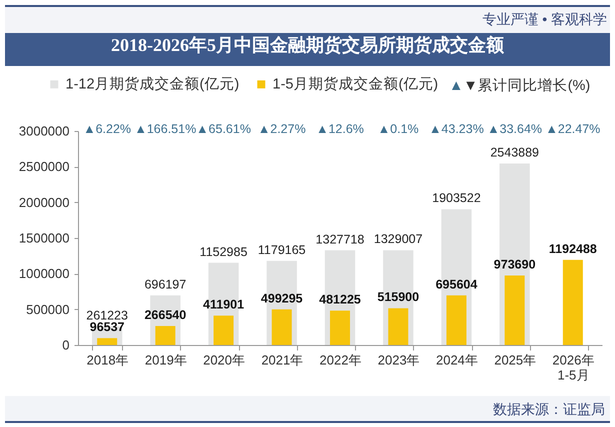 Image resolution: width=615 pixels, height=427 pixels. Describe the element at coordinates (224, 360) in the screenshot. I see `x-tick-label: 2020年` at that location.